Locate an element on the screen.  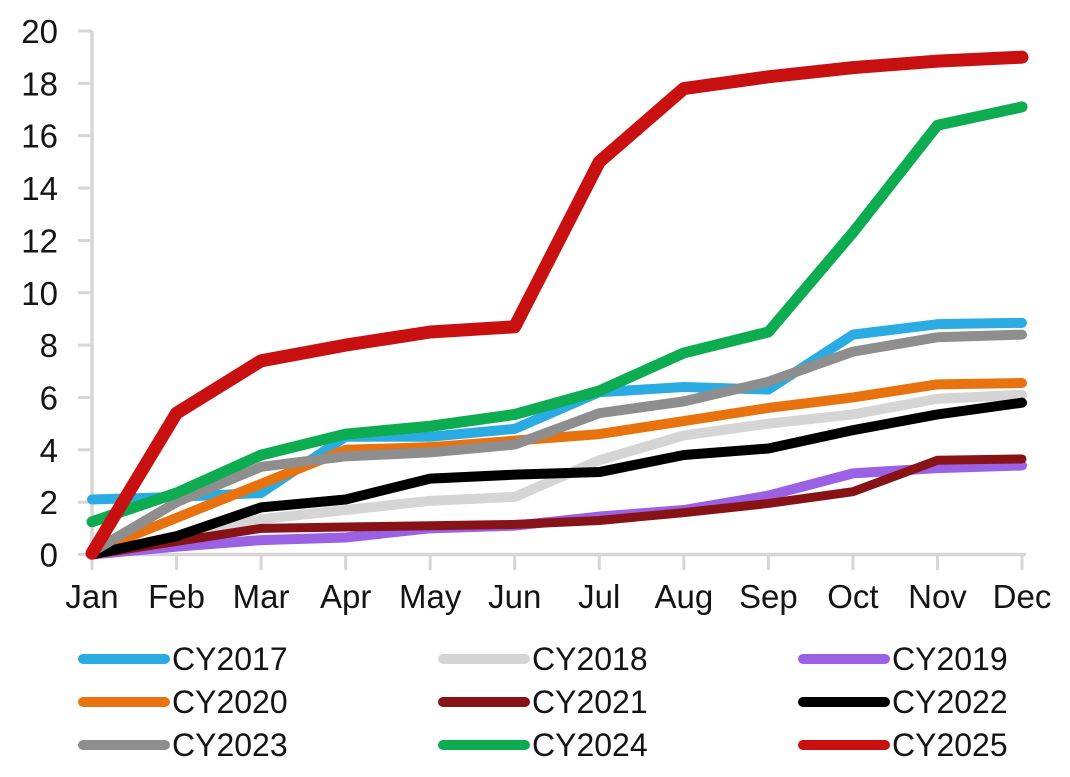
y-axis-tick-label: 0 is located at coordinates (49, 555).